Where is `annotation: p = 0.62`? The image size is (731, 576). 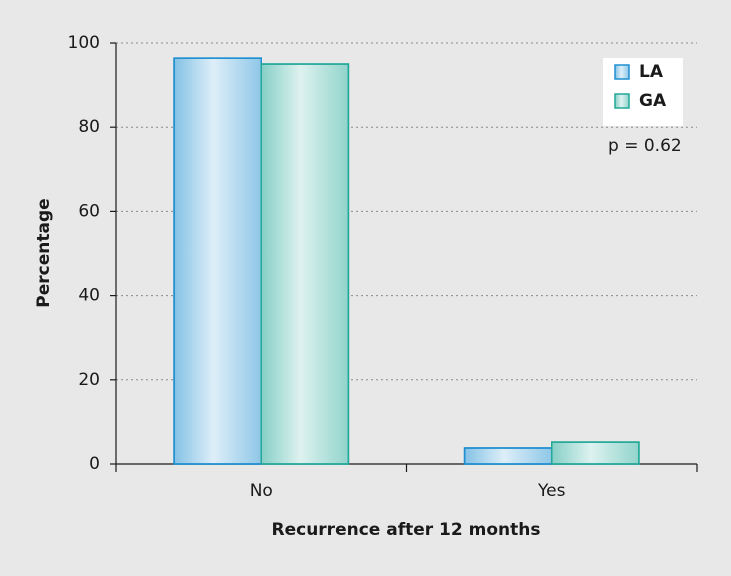
annotation: p = 0.62 is located at coordinates (645, 146).